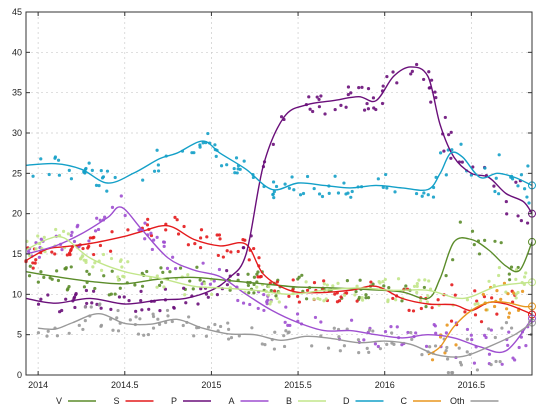 Image resolution: width=550 pixels, height=413 pixels. Describe the element at coordinates (298, 385) in the screenshot. I see `x-tick-label: 2015.5` at that location.